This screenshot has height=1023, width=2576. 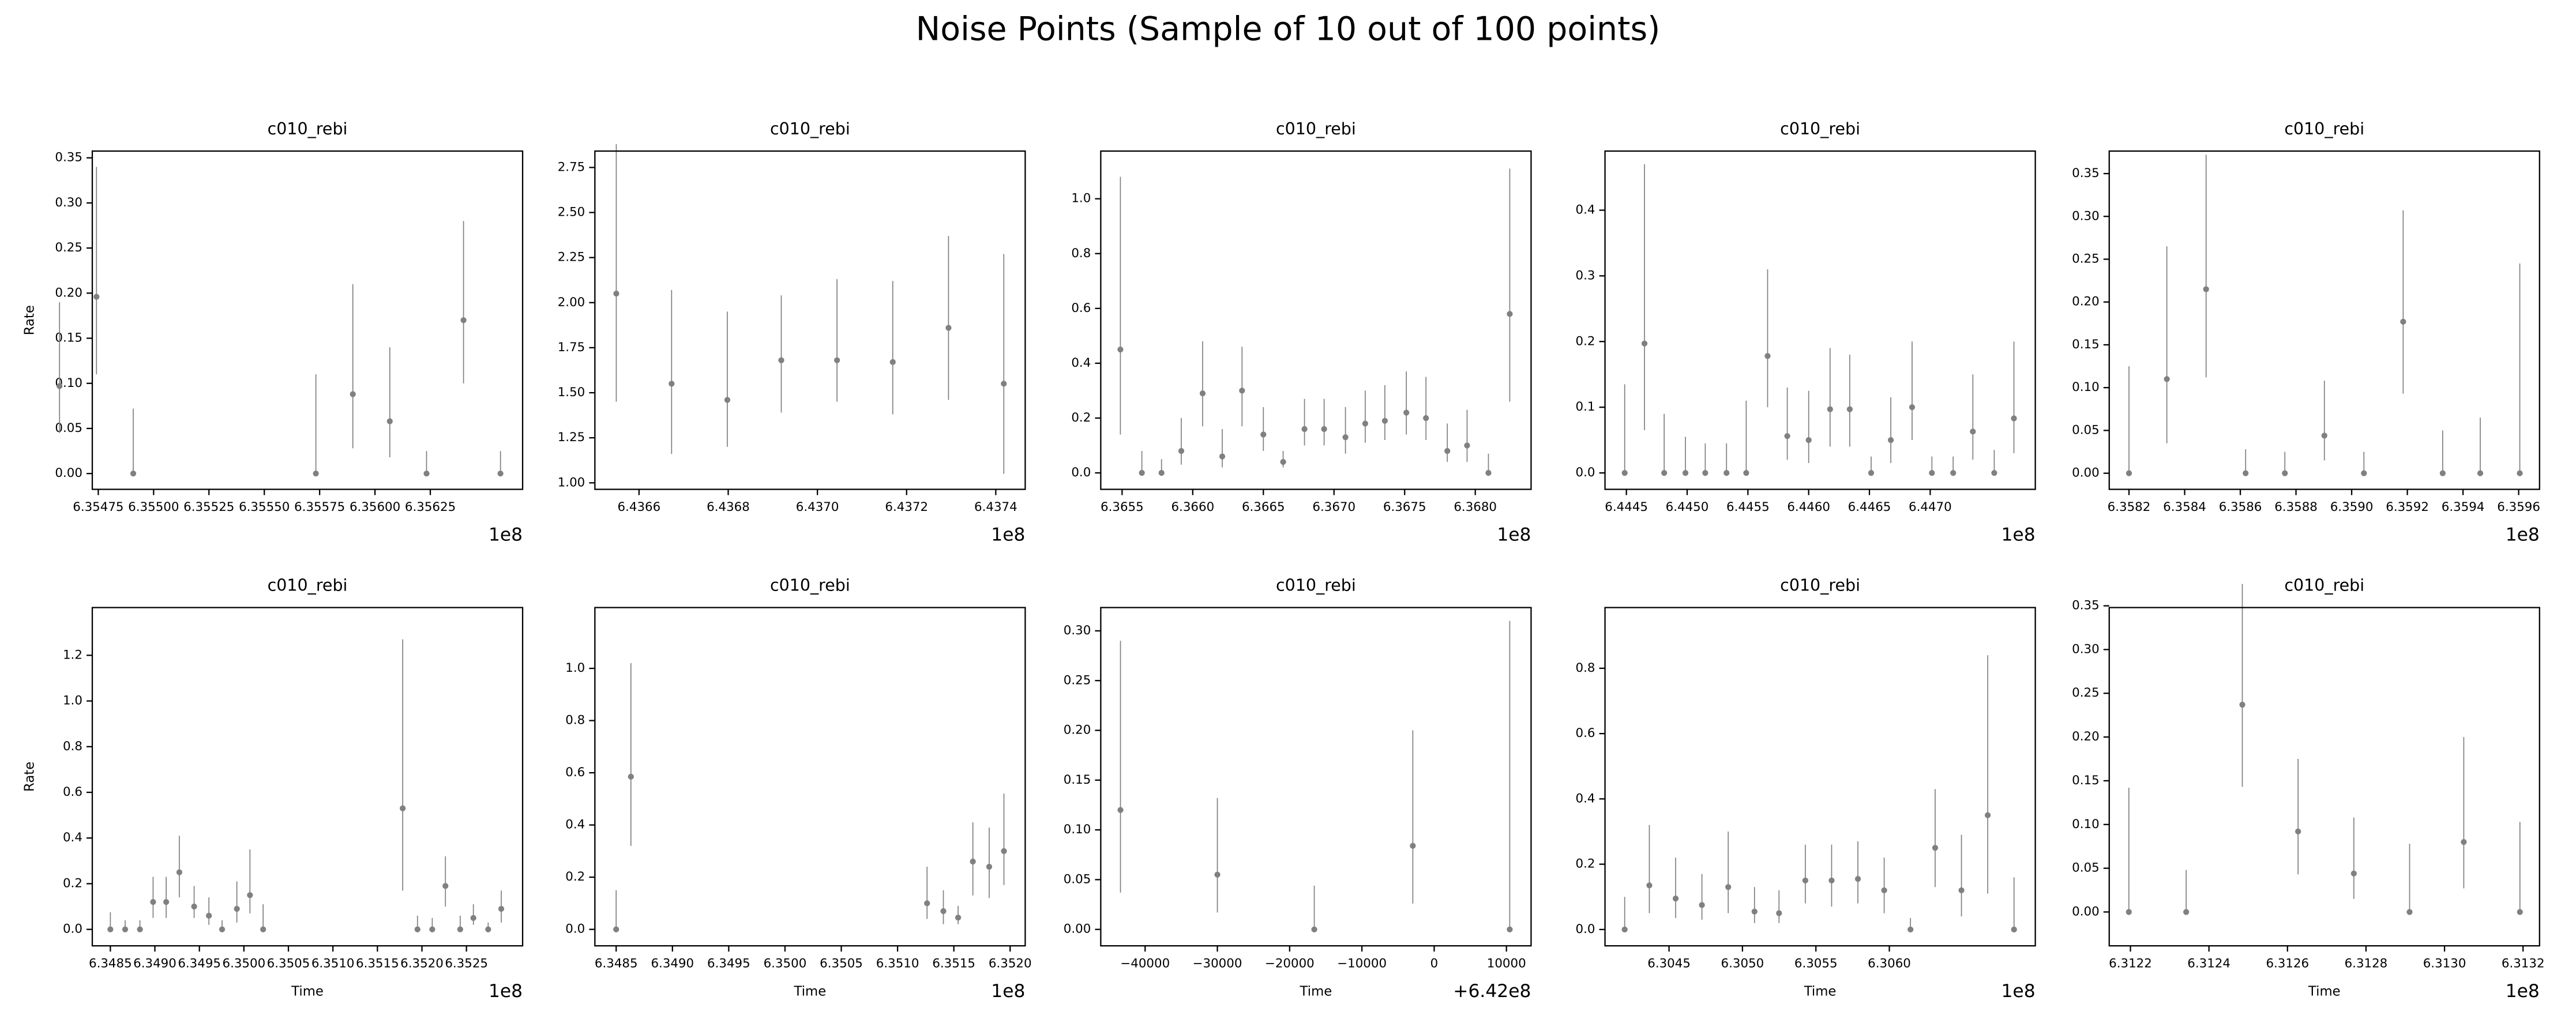 I want to click on x-tick-label: −30000, so click(x=1217, y=963).